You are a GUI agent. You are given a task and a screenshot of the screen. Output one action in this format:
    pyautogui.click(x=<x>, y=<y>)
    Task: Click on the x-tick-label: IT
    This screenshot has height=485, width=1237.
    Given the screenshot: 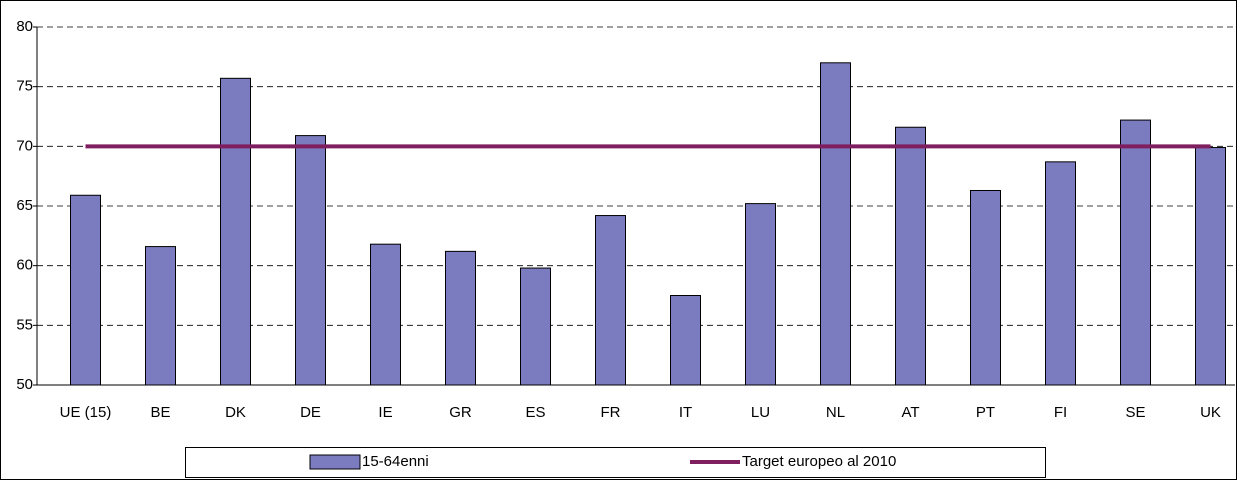 What is the action you would take?
    pyautogui.click(x=685, y=412)
    